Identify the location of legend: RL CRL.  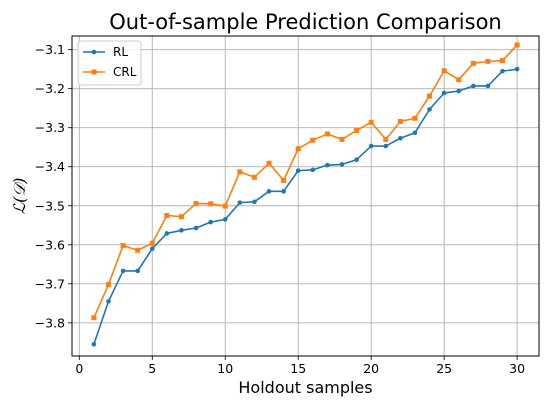
(109, 63).